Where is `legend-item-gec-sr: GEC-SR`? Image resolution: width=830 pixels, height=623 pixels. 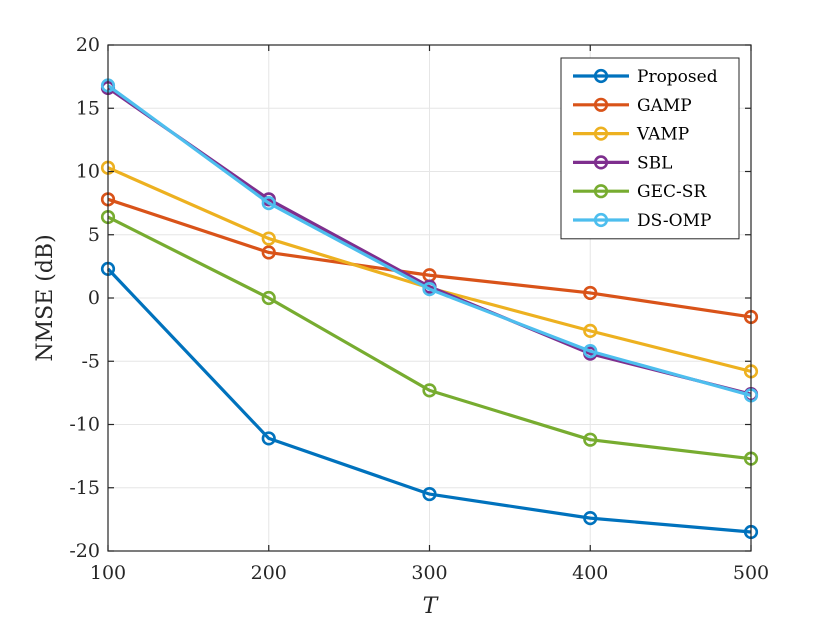 legend-item-gec-sr: GEC-SR is located at coordinates (640, 192).